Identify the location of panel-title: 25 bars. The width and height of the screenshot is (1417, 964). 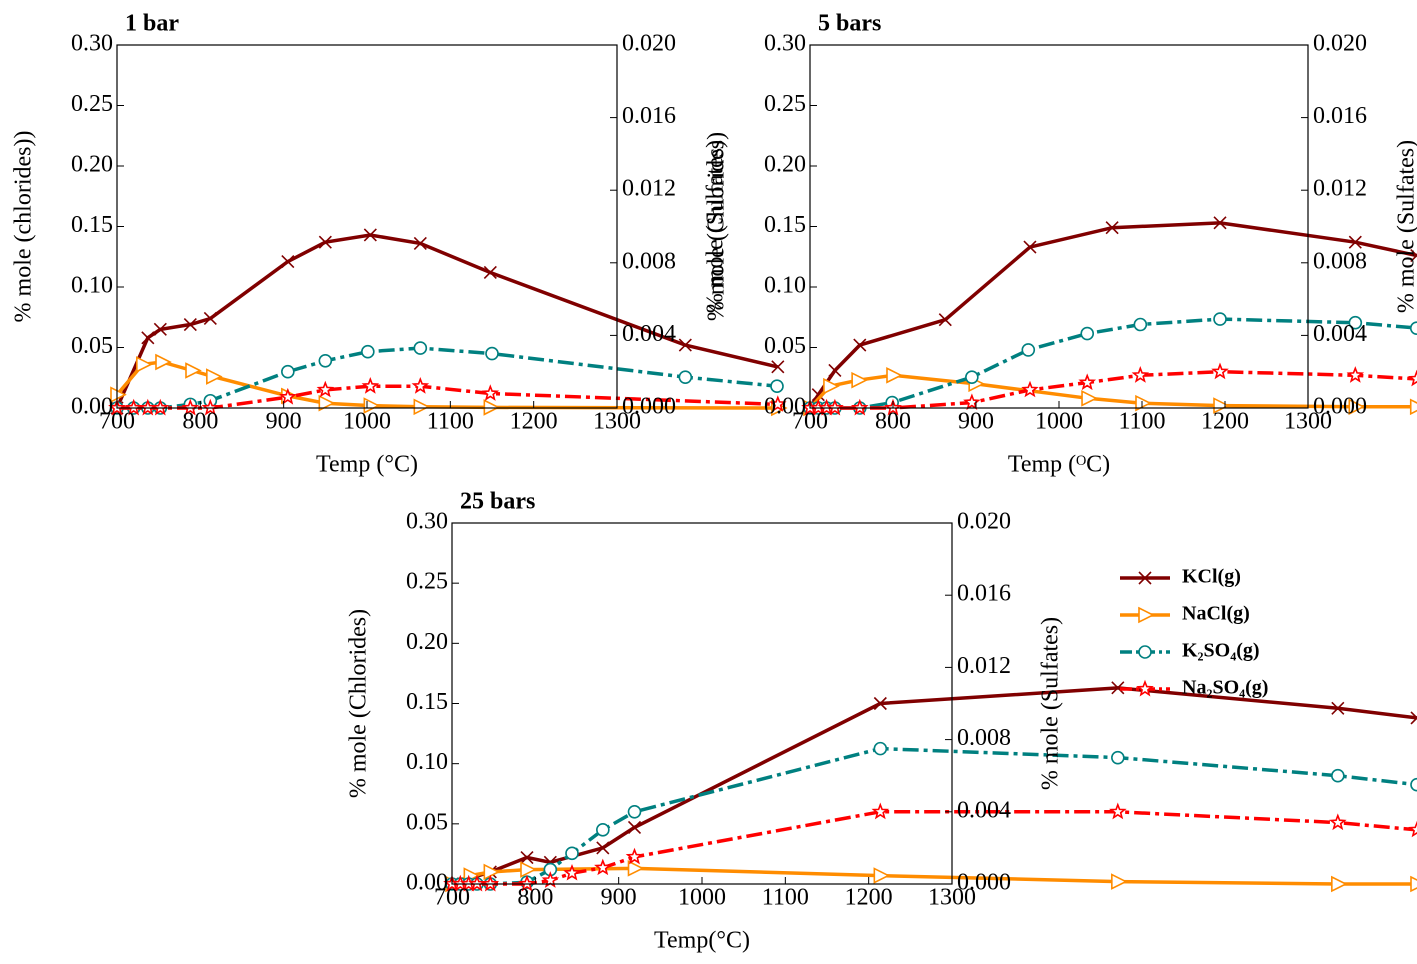
(497, 502).